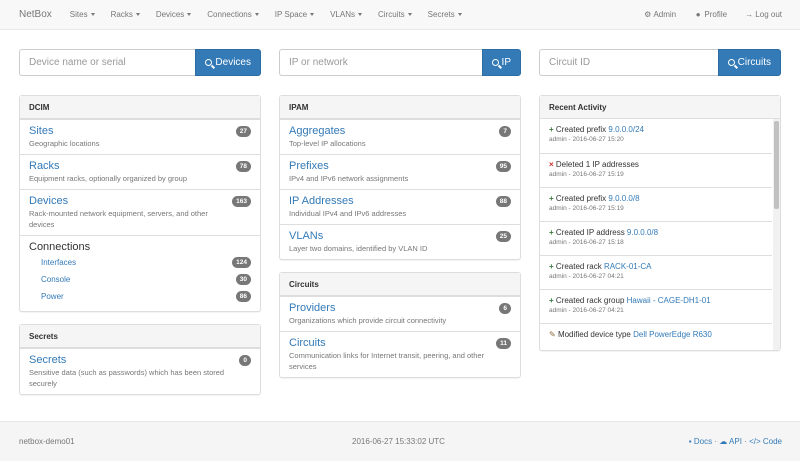 The height and width of the screenshot is (461, 800). What do you see at coordinates (233, 62) in the screenshot?
I see `button-label: Devices` at bounding box center [233, 62].